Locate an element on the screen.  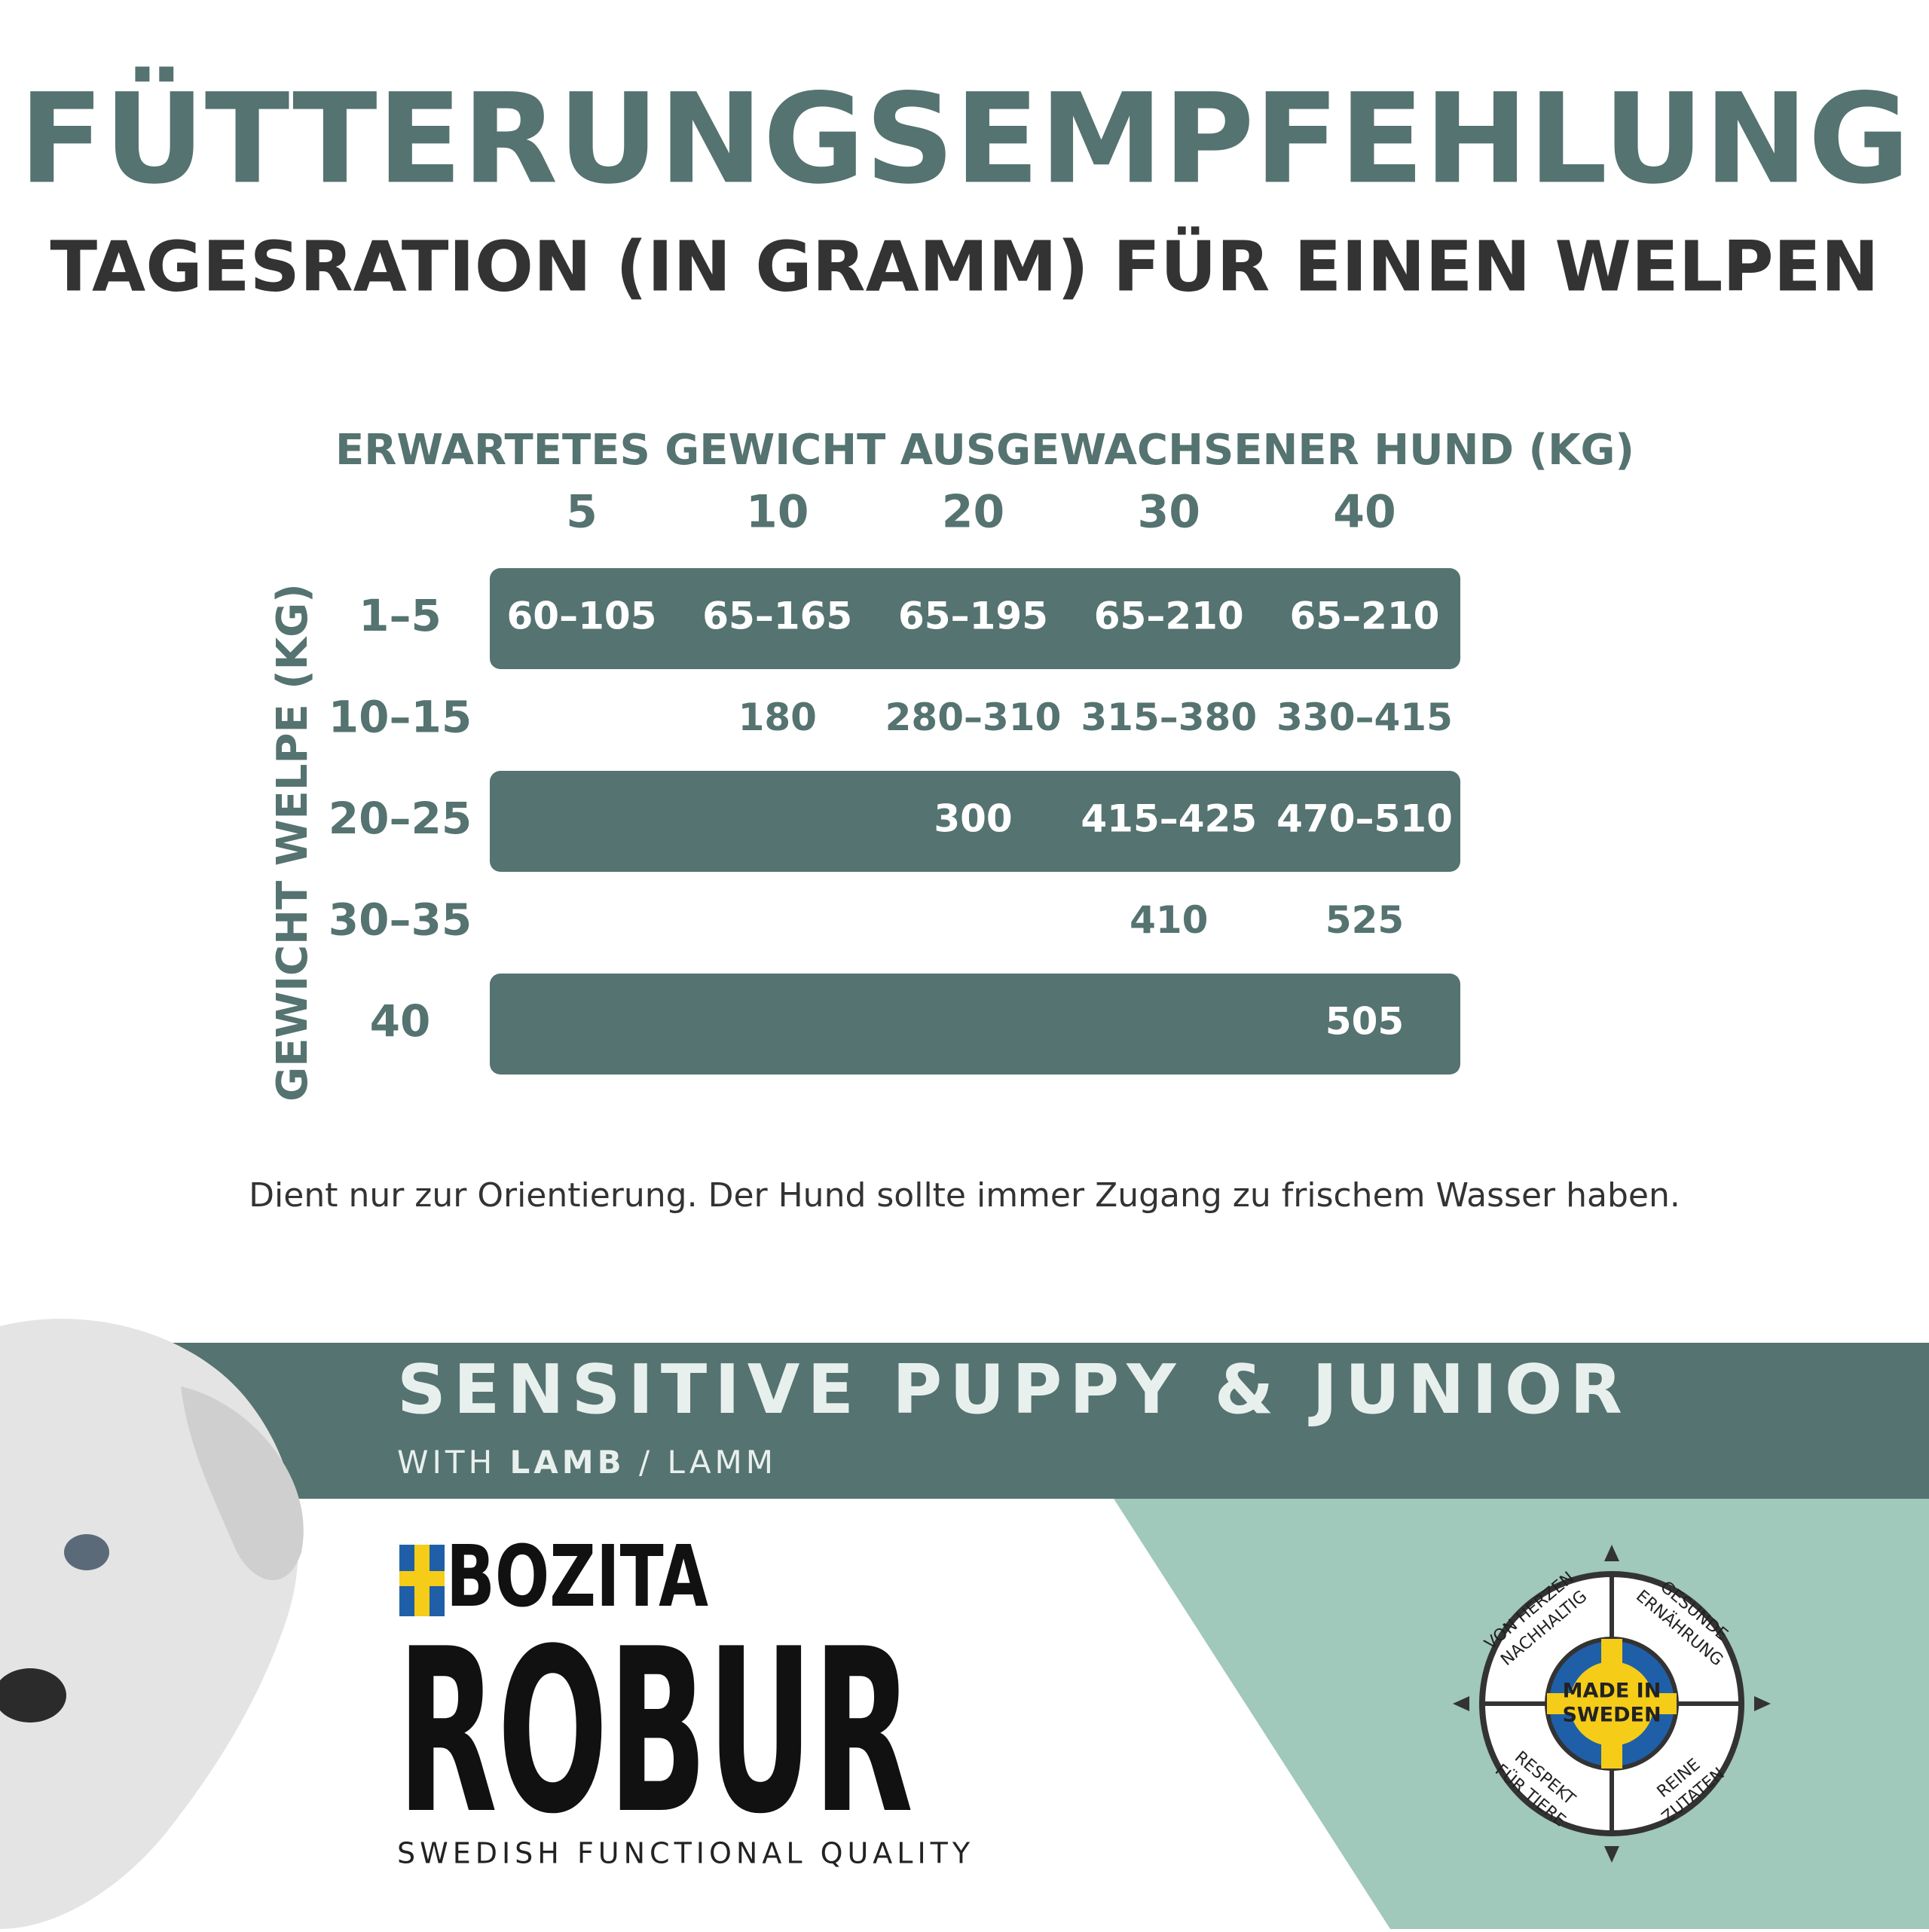
column-label: 30 is located at coordinates (1169, 512).